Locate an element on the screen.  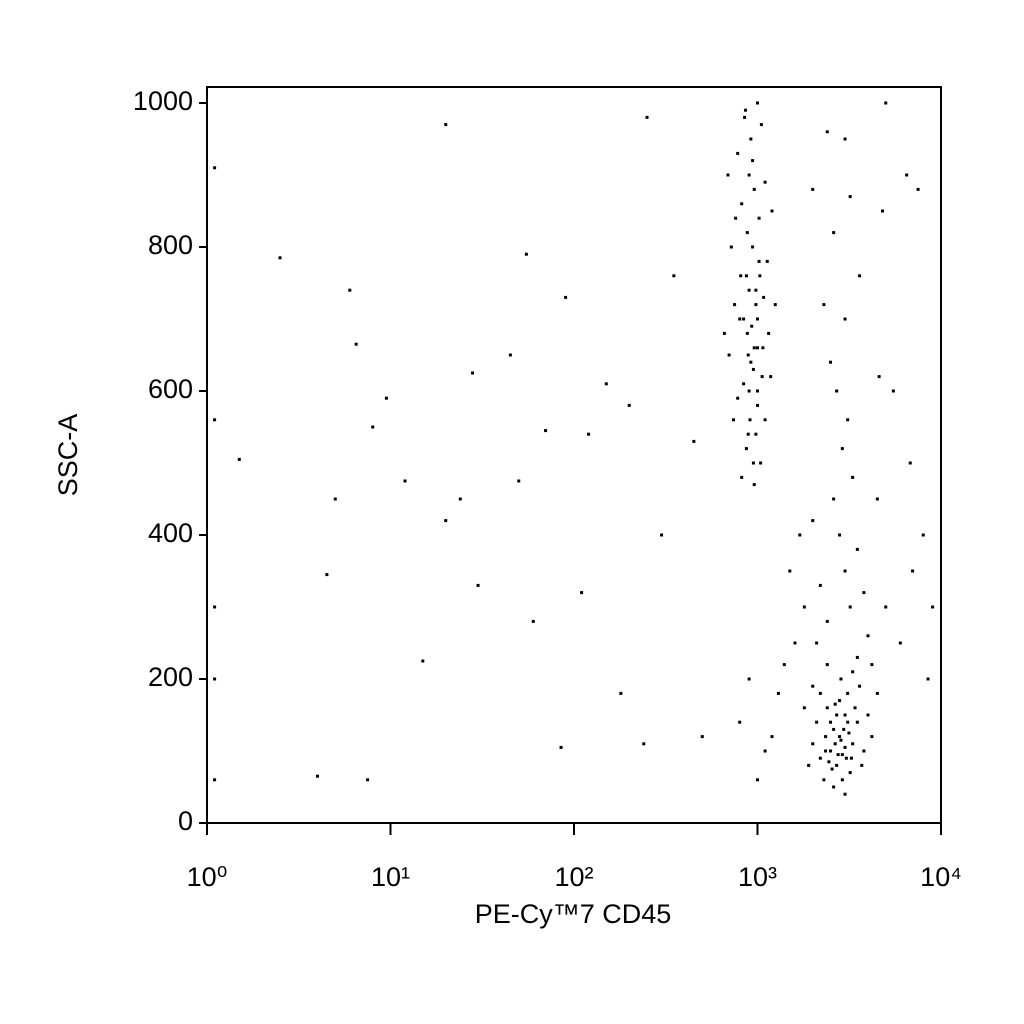
x-tick-label: 10¹ is located at coordinates (390, 877).